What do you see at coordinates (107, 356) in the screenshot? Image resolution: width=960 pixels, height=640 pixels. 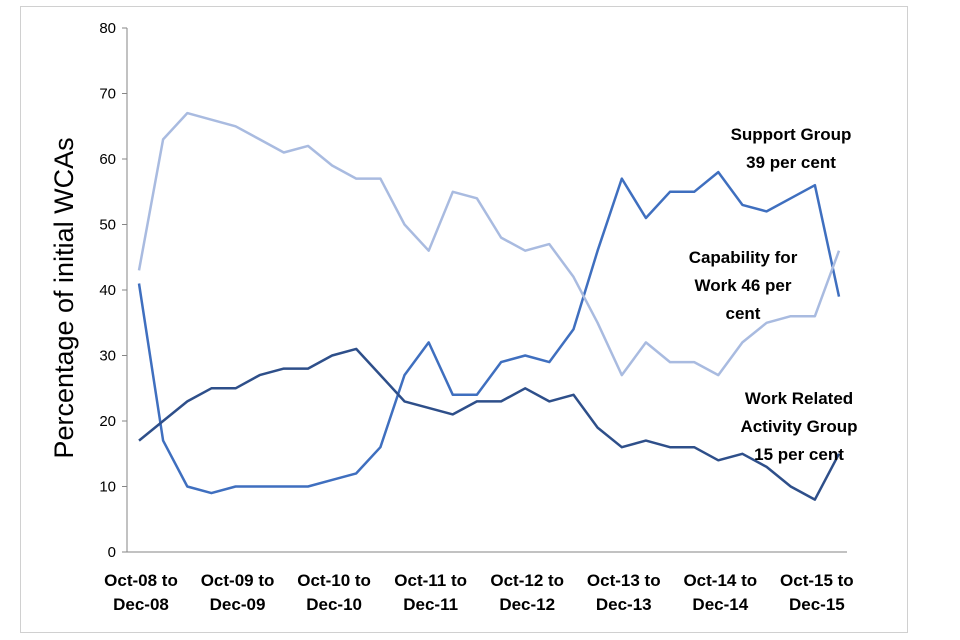 I see `y-tick-label: 30` at bounding box center [107, 356].